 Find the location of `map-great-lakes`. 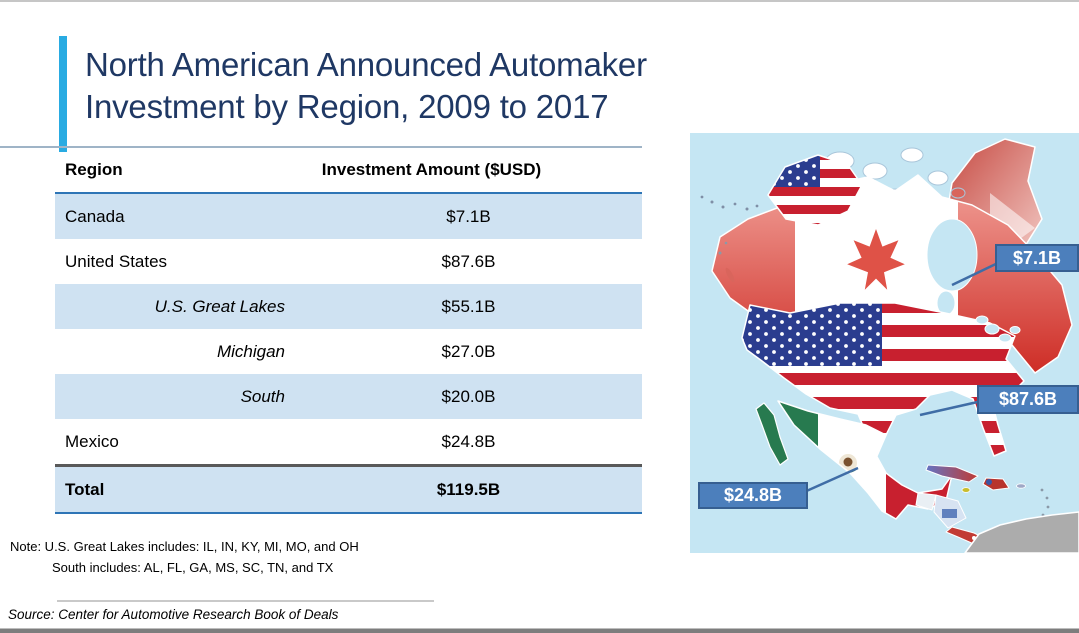

map-great-lakes is located at coordinates (998, 329).